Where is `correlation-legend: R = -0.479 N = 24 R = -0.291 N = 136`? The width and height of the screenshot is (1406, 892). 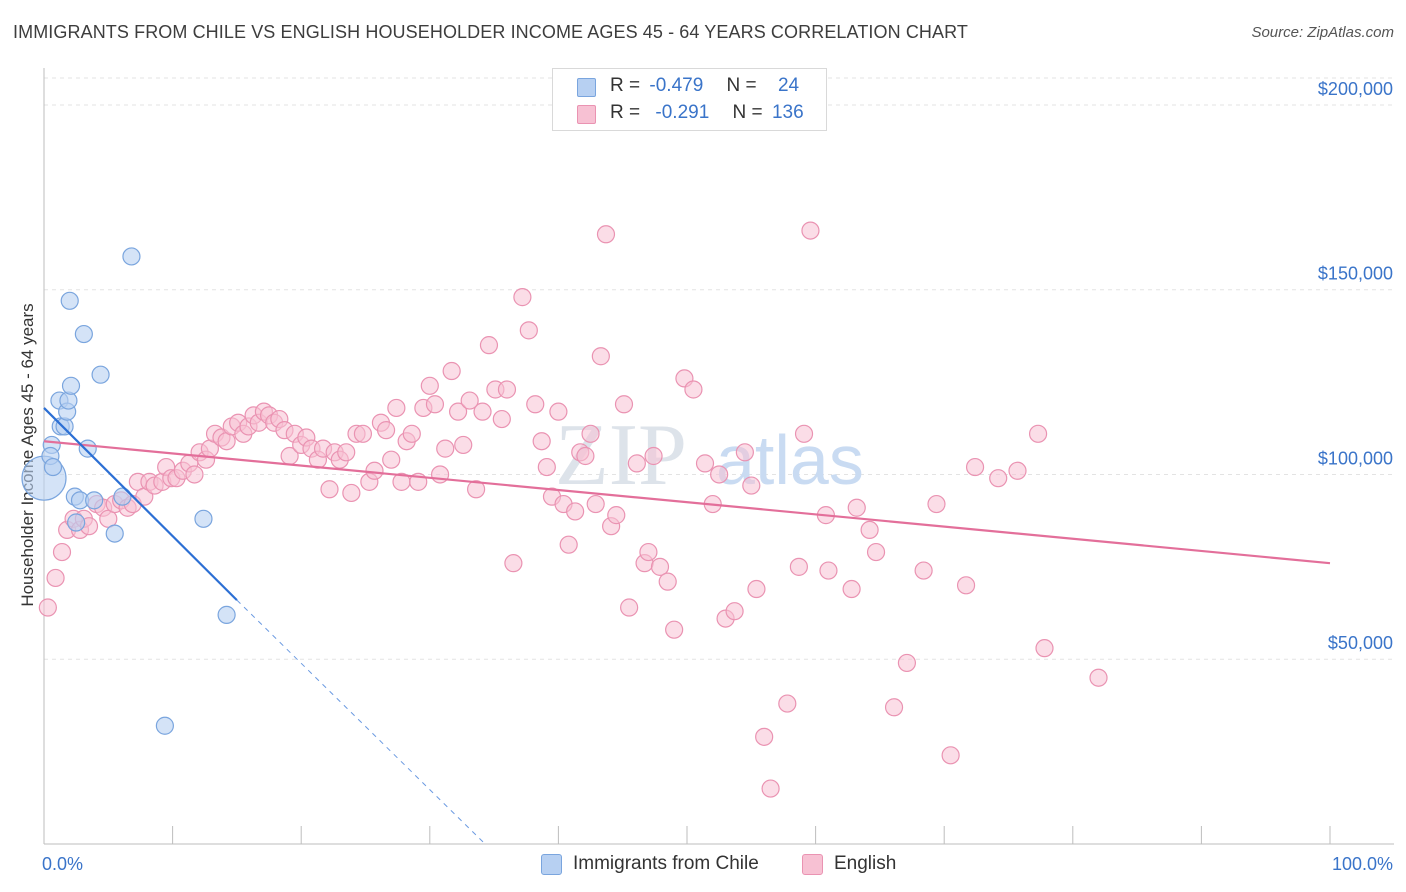 correlation-legend: R = -0.479 N = 24 R = -0.291 N = 136 is located at coordinates (689, 99).